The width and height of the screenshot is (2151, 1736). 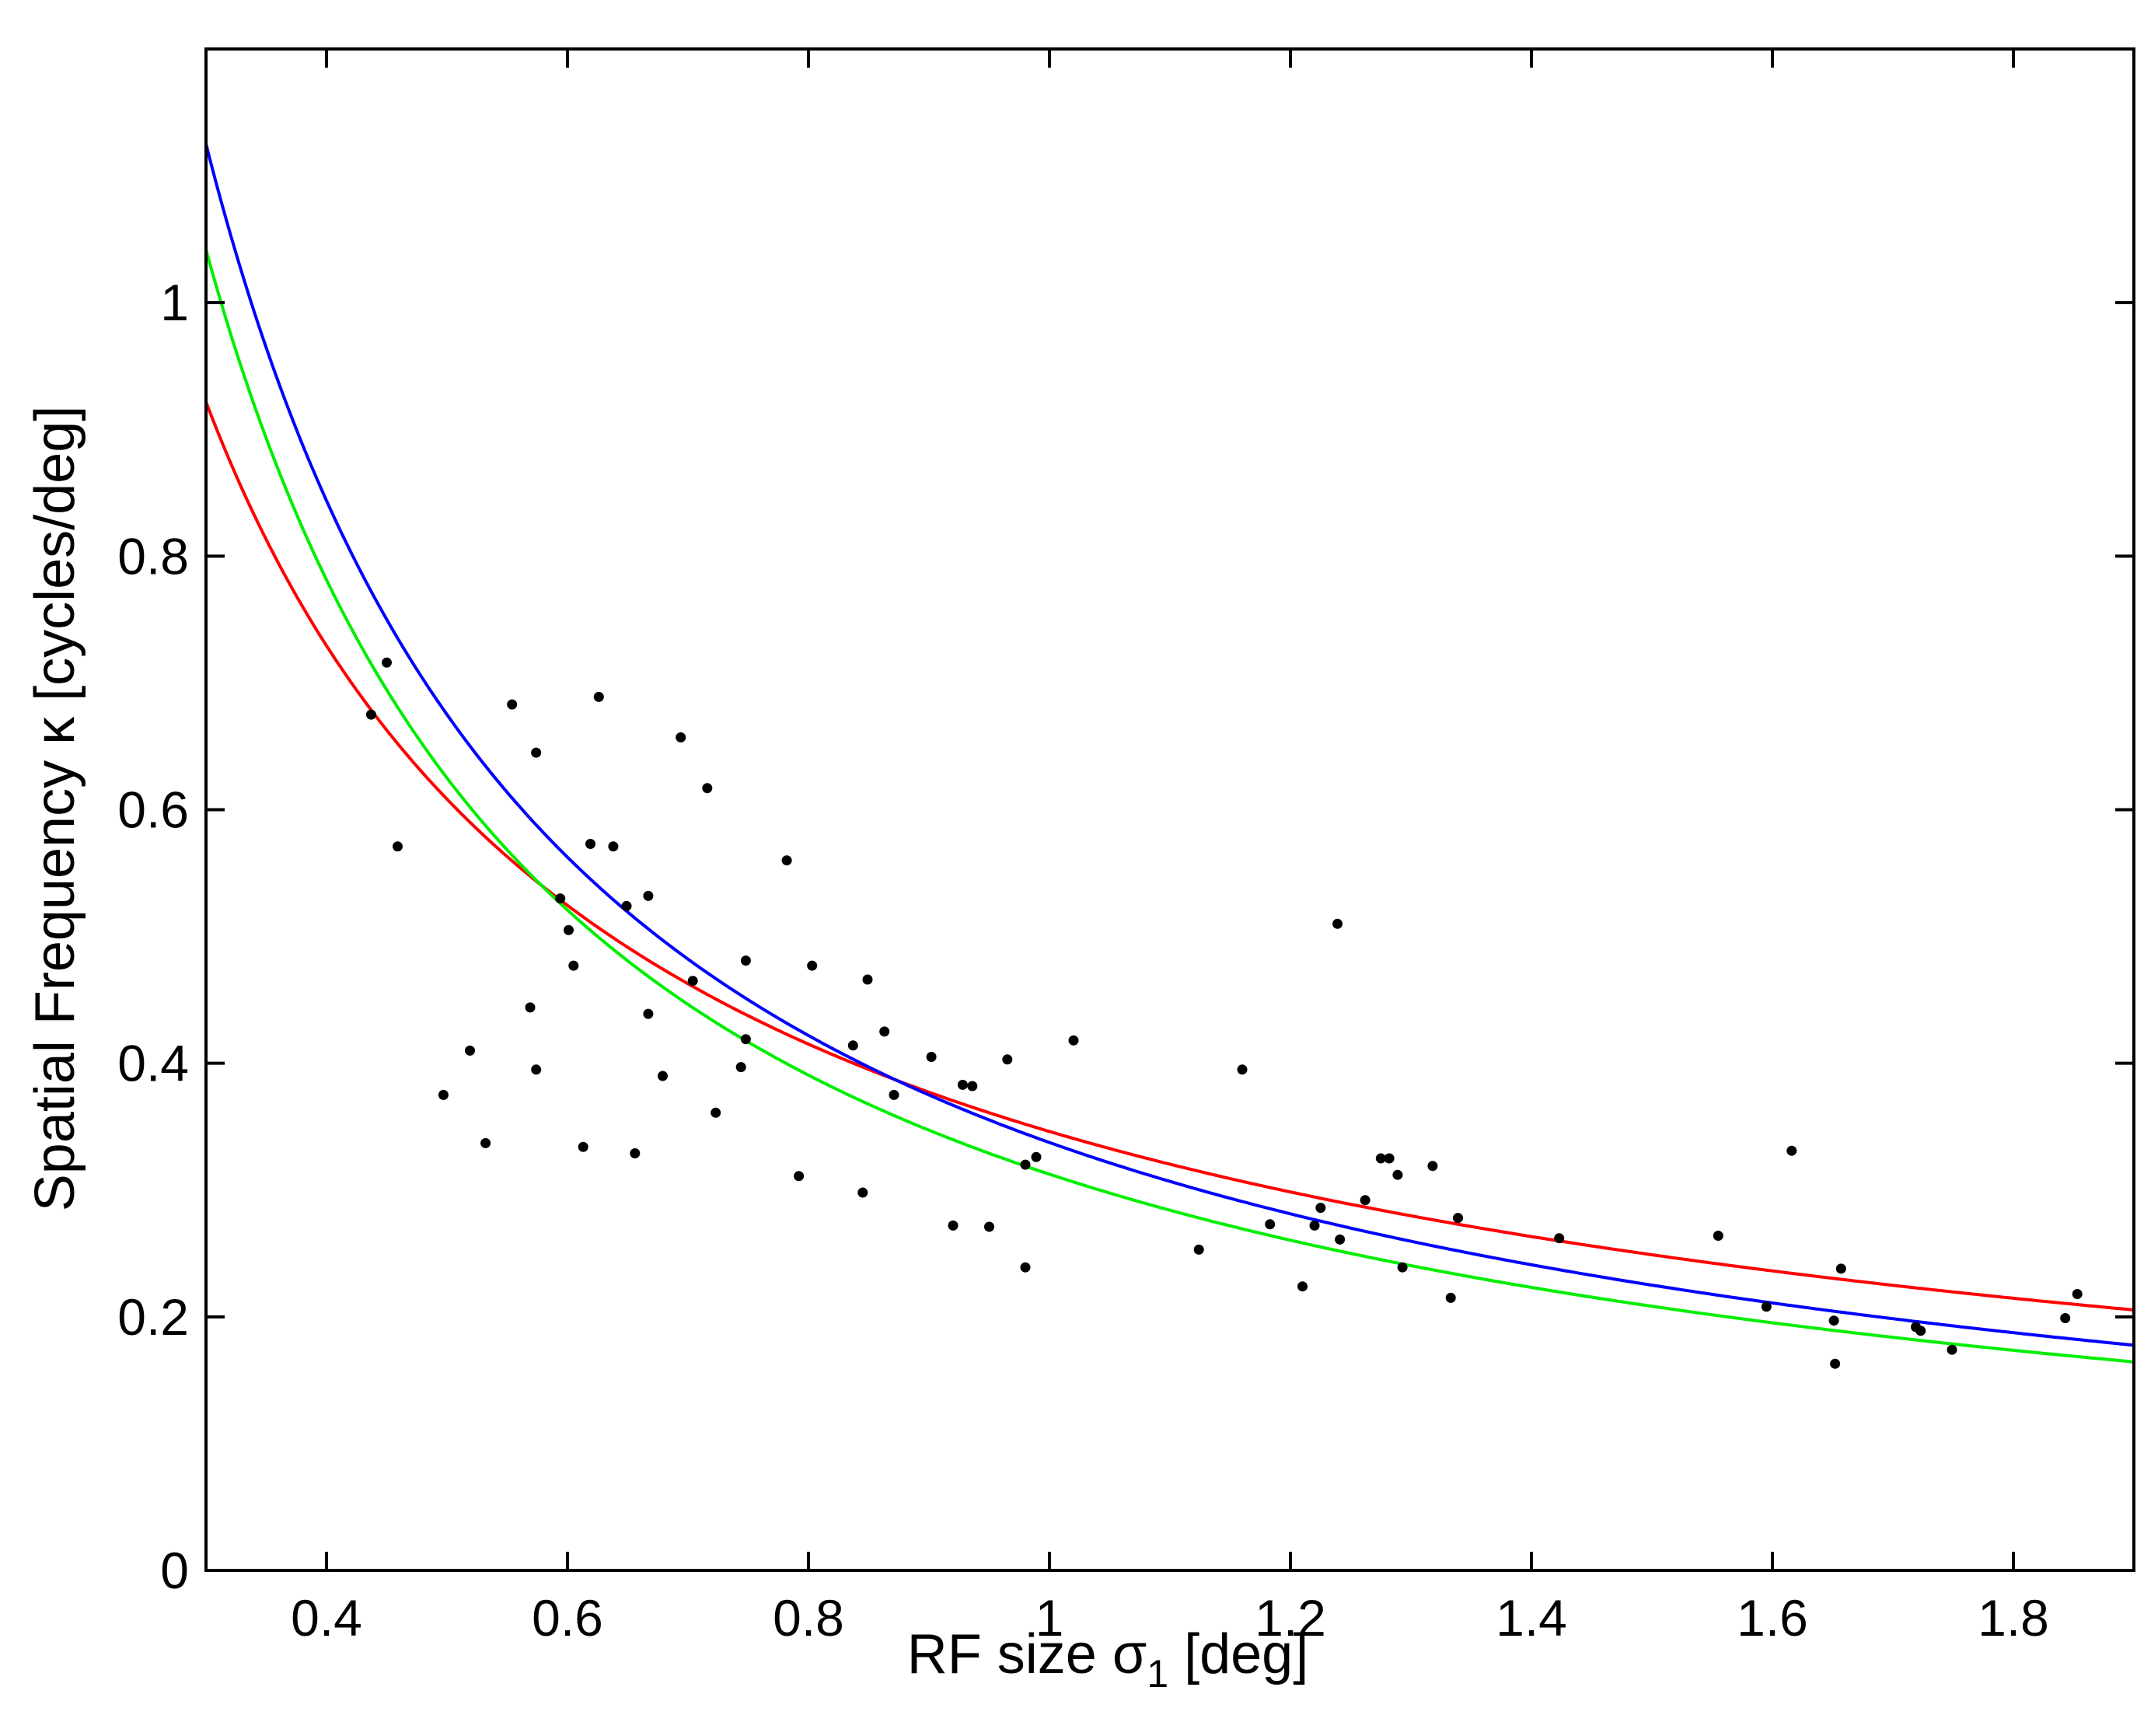 What do you see at coordinates (1009, 1654) in the screenshot?
I see `x-axis-label-prefix: RF size` at bounding box center [1009, 1654].